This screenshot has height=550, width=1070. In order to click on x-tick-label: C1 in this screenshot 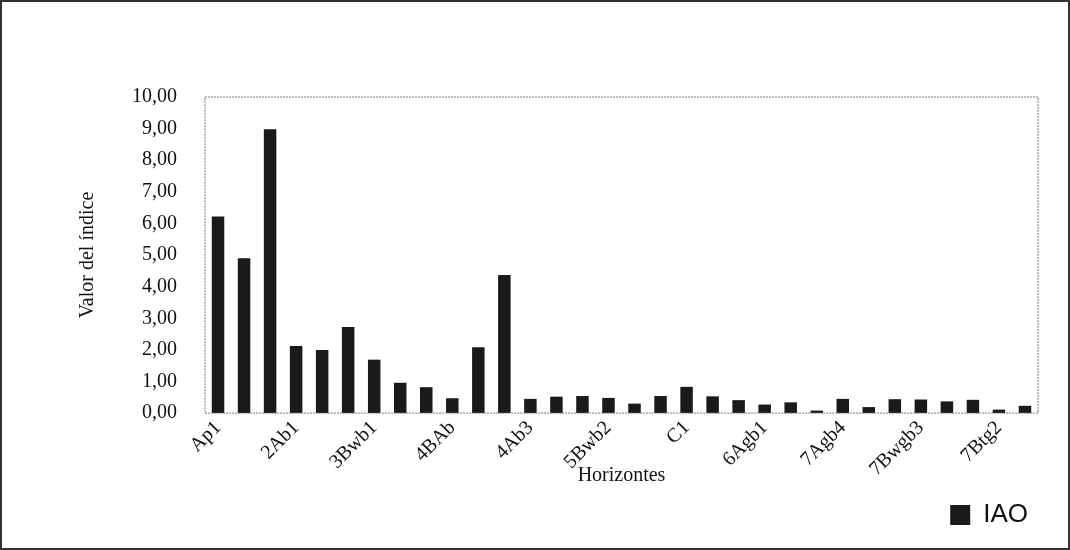, I will do `click(677, 431)`.